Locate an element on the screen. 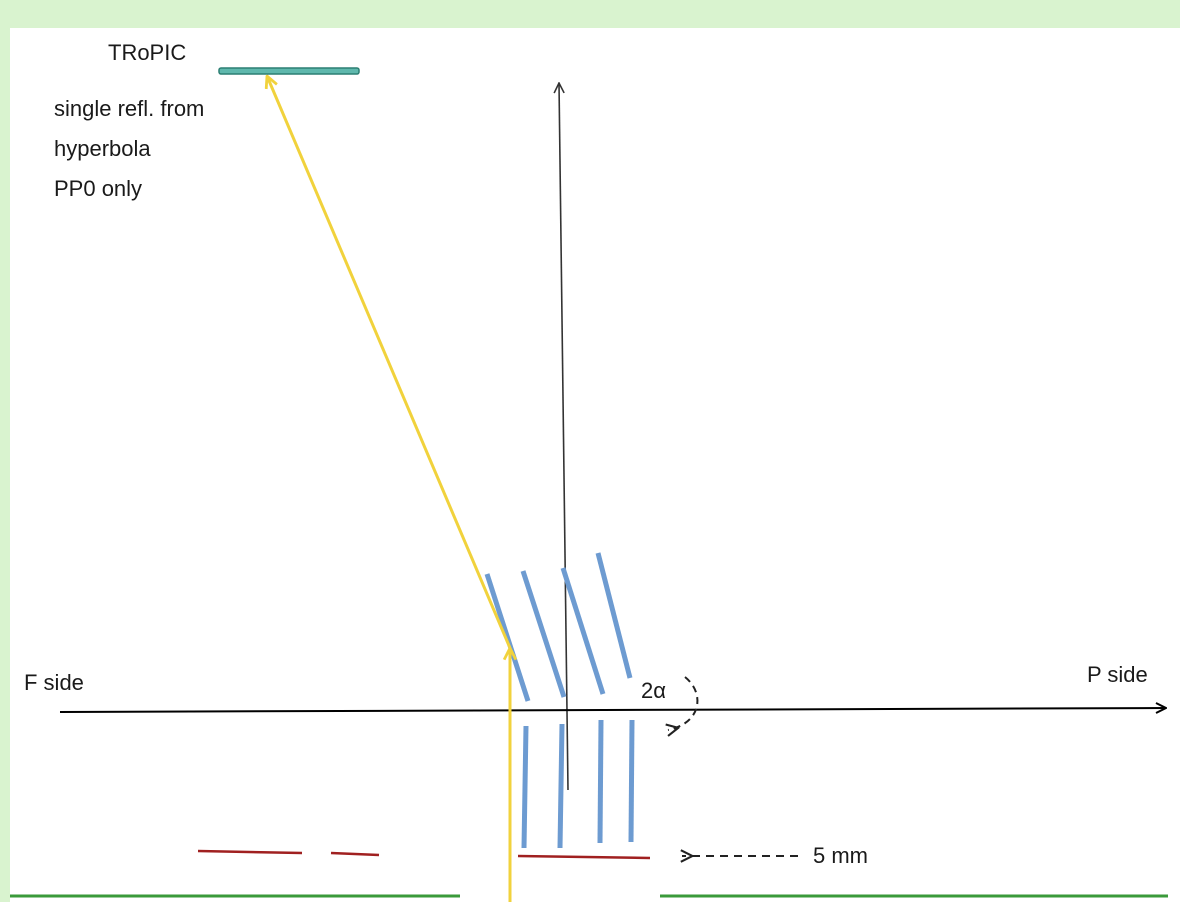  red-mark-left-long is located at coordinates (250, 852).